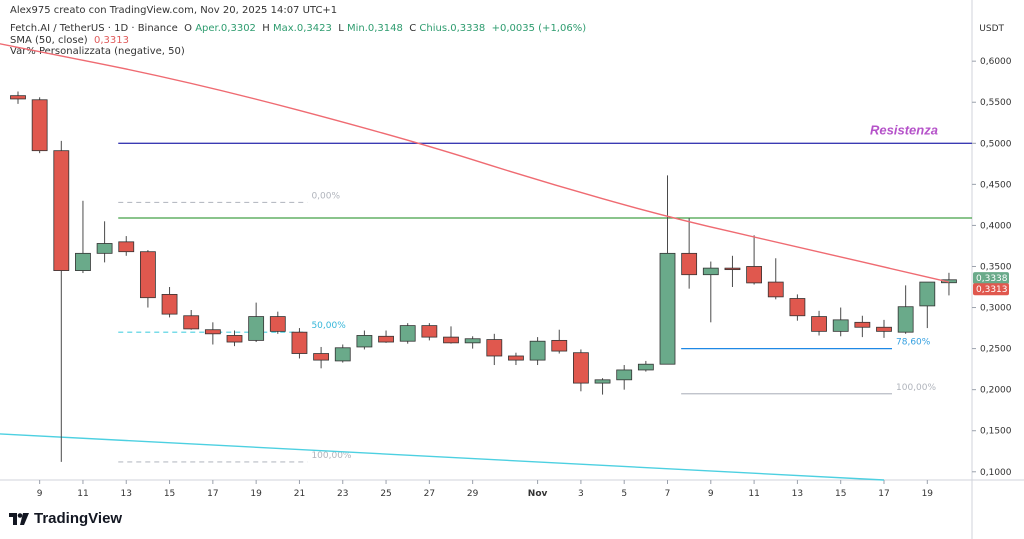 Image resolution: width=1024 pixels, height=539 pixels. What do you see at coordinates (82, 494) in the screenshot?
I see `x-tick-label: 11` at bounding box center [82, 494].